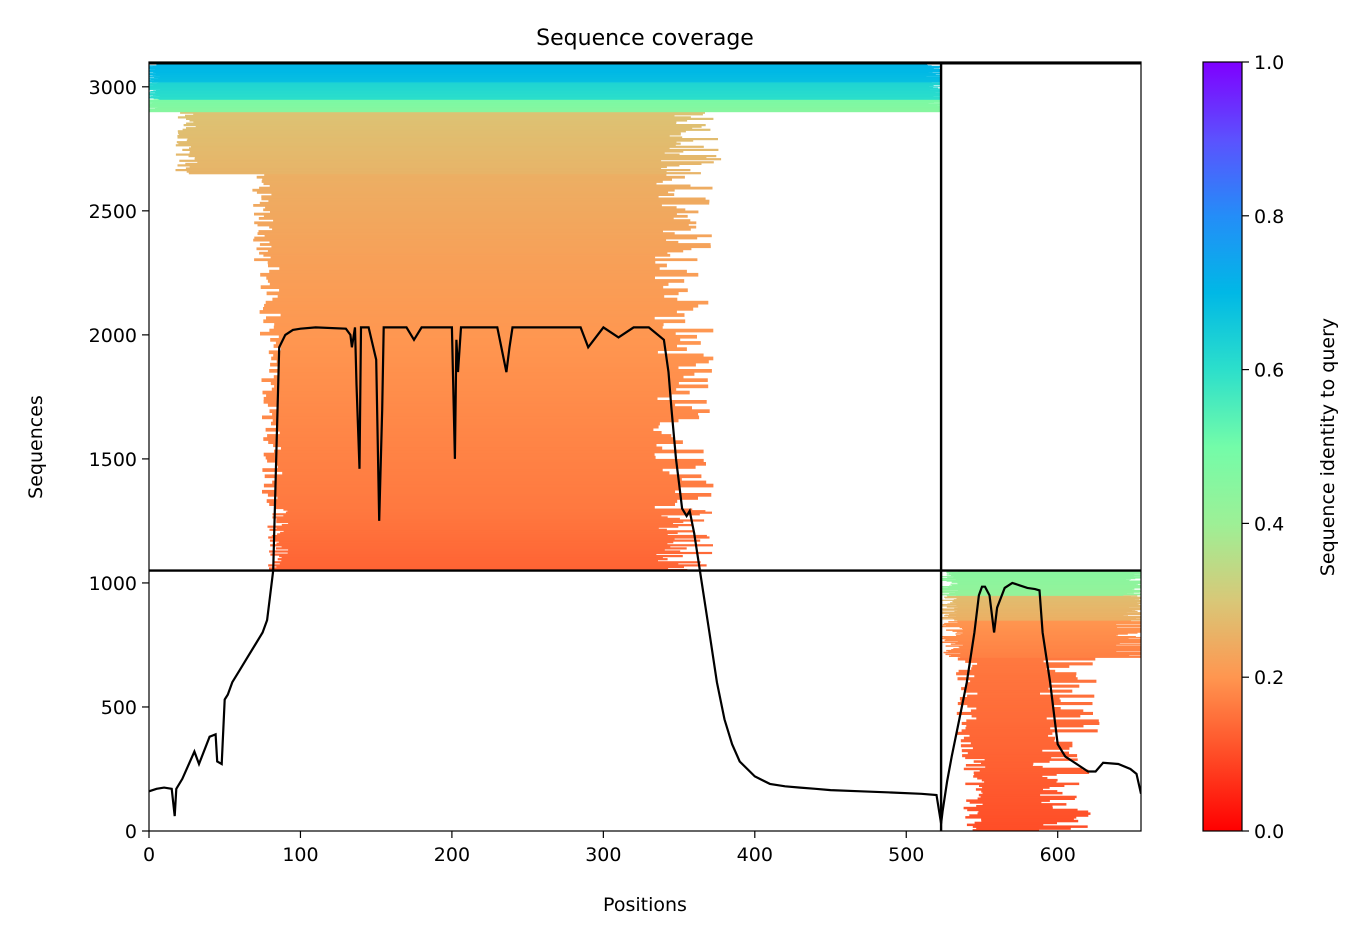 The width and height of the screenshot is (1364, 939). I want to click on y-tick-label: 2500, so click(113, 212).